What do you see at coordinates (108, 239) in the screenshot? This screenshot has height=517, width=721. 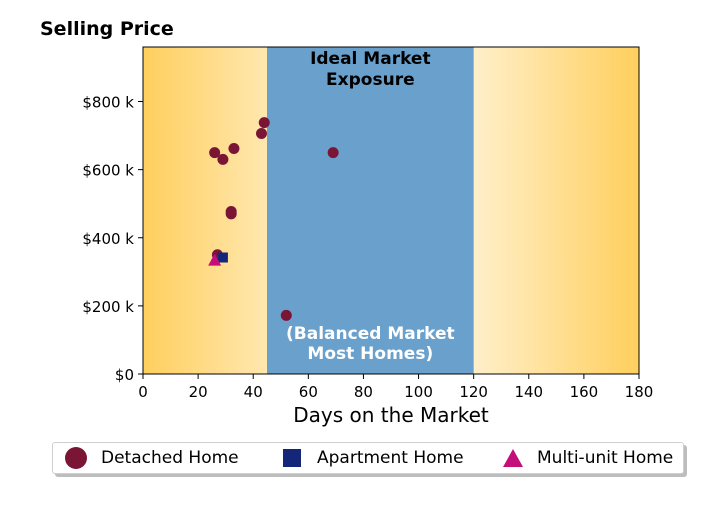 I see `y-tick-label: $400 k` at bounding box center [108, 239].